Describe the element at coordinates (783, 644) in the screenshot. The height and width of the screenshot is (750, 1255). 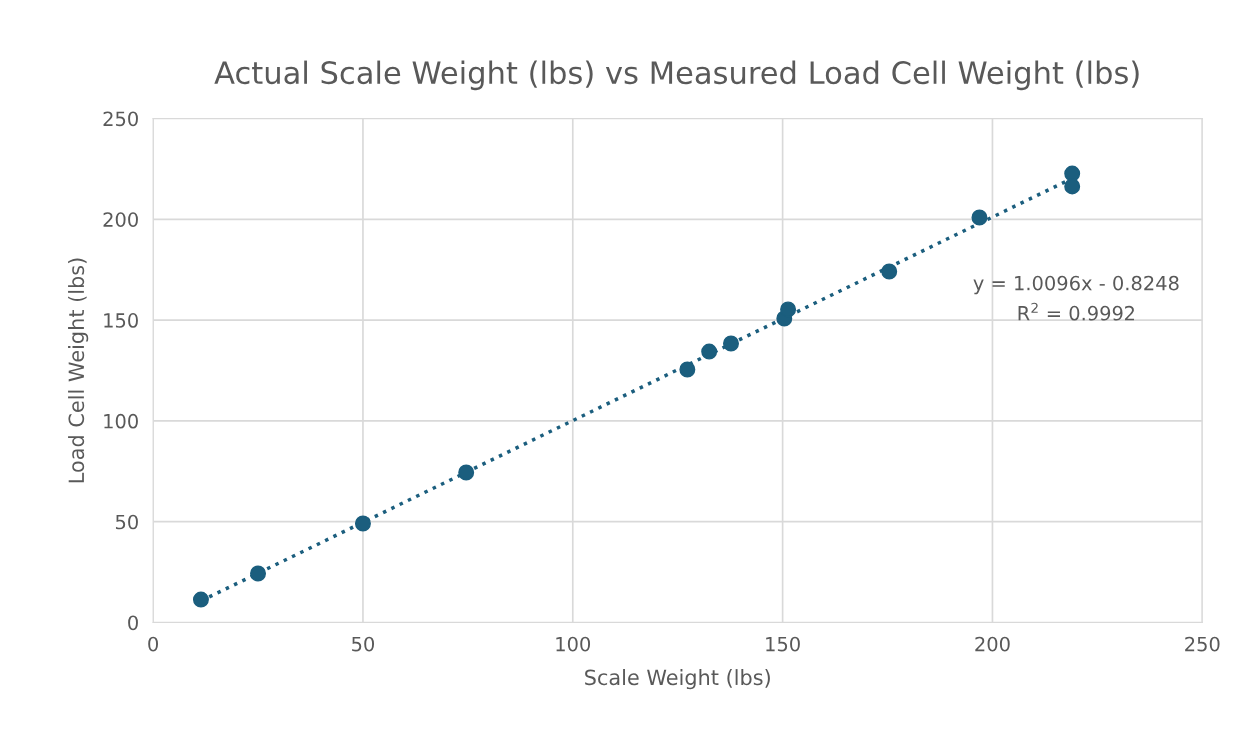
I see `x-tick-label: 150` at that location.